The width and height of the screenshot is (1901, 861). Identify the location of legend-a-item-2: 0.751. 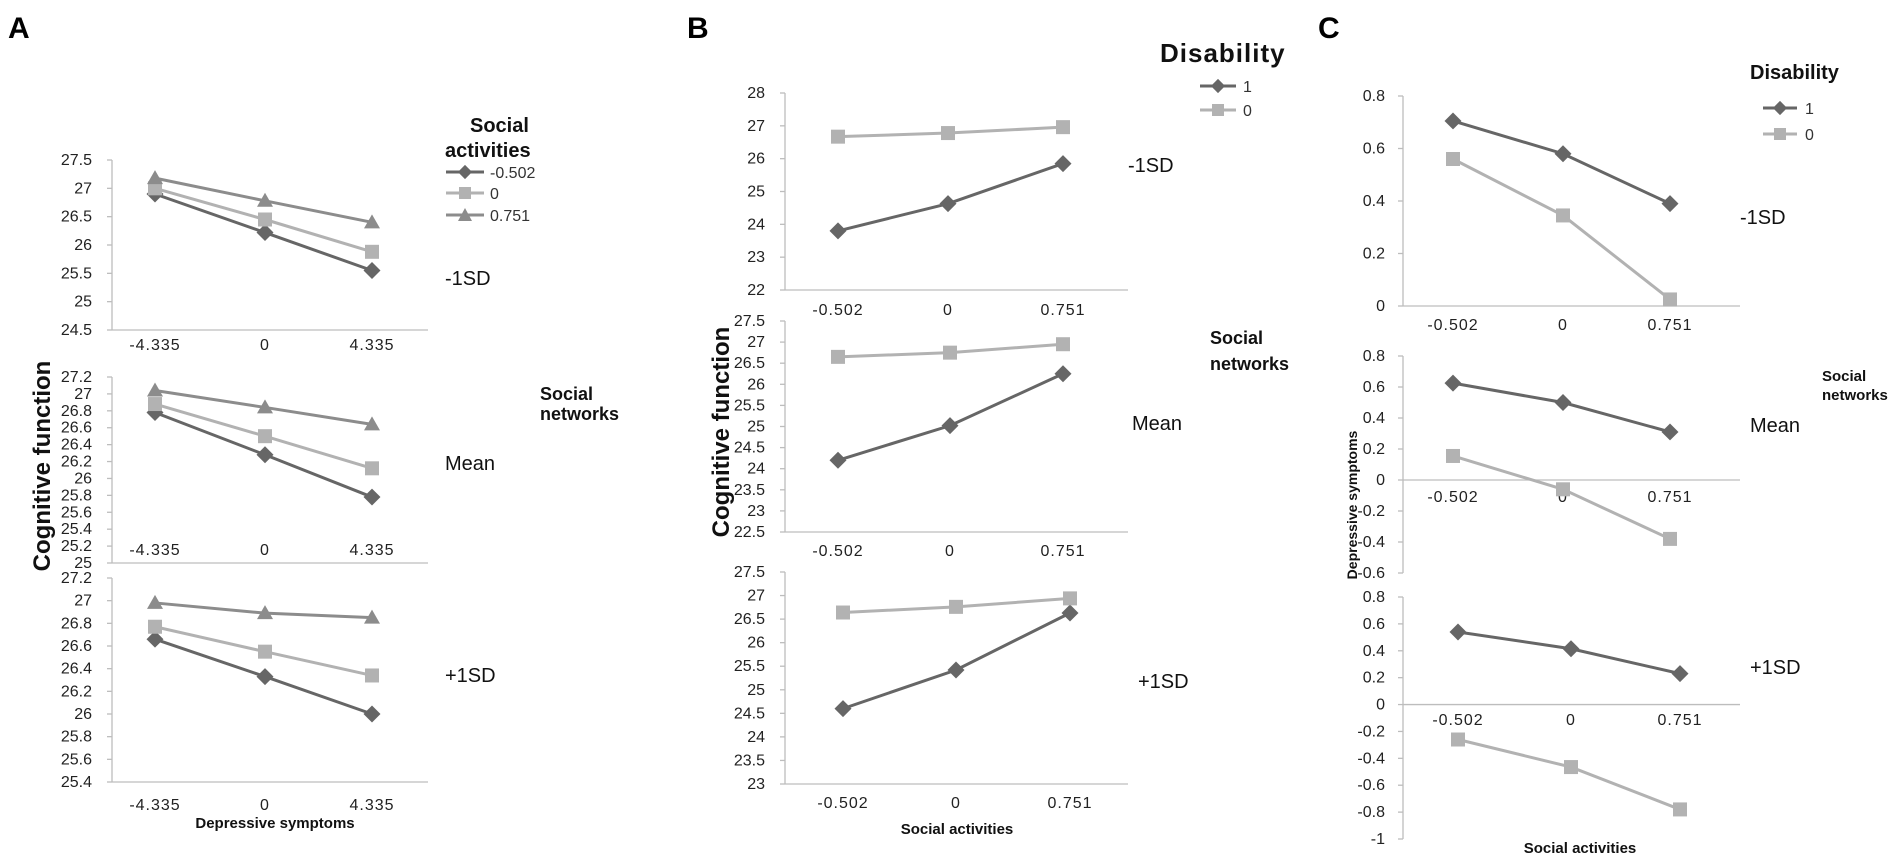
(488, 216).